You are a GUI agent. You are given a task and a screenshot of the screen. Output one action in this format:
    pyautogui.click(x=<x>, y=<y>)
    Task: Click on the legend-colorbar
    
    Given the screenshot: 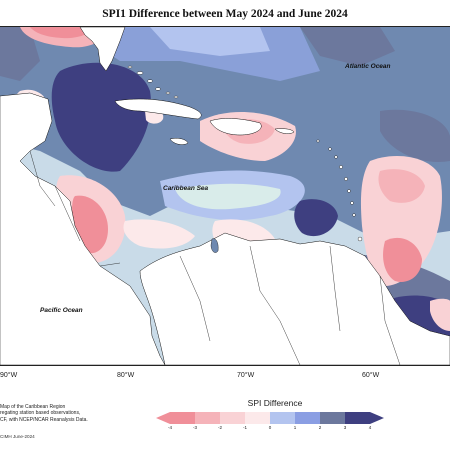 What is the action you would take?
    pyautogui.click(x=270, y=418)
    